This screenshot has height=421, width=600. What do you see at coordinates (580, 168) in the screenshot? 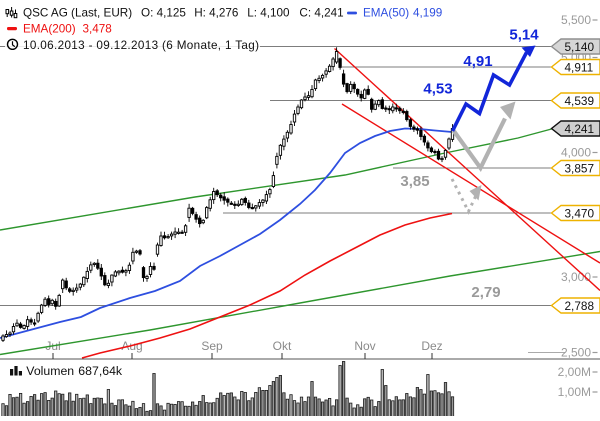
I see `svg-text: 3,857` at bounding box center [580, 168].